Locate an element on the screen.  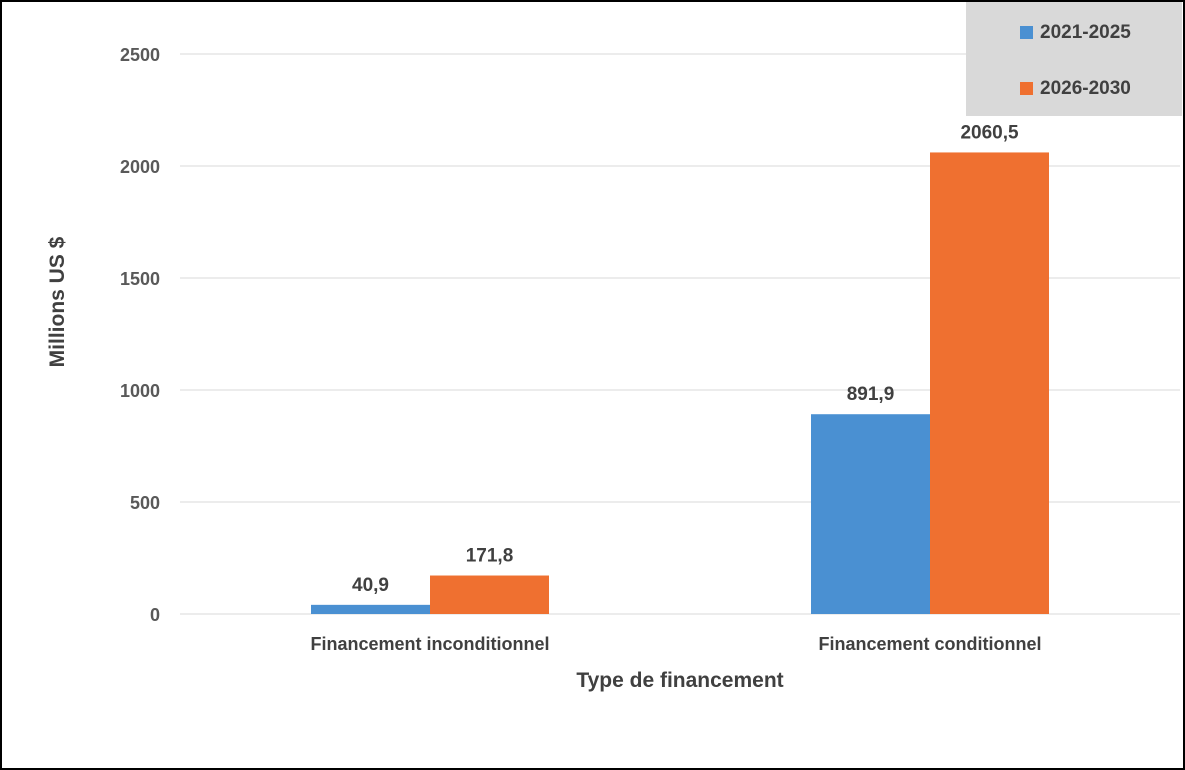
y-tick-label: 2000 is located at coordinates (140, 167).